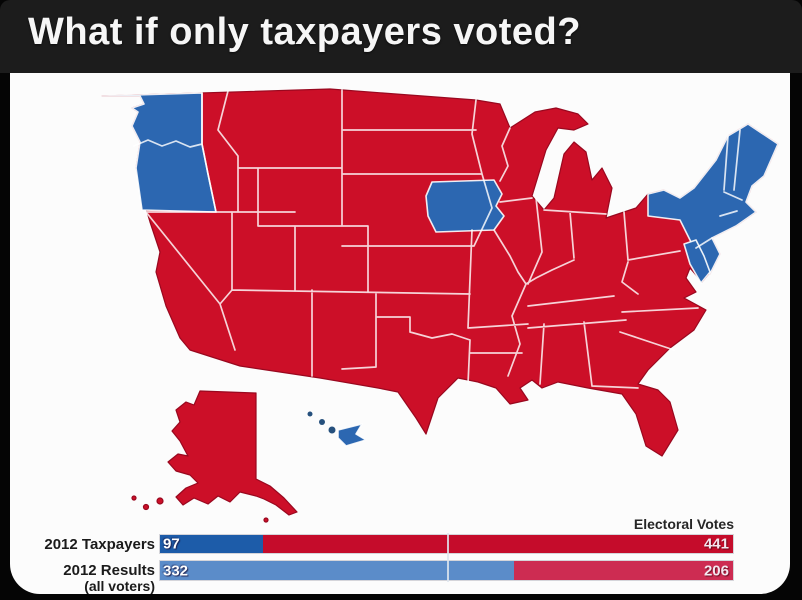 Image resolution: width=802 pixels, height=600 pixels. What do you see at coordinates (716, 570) in the screenshot?
I see `results-republican-value: 206` at bounding box center [716, 570].